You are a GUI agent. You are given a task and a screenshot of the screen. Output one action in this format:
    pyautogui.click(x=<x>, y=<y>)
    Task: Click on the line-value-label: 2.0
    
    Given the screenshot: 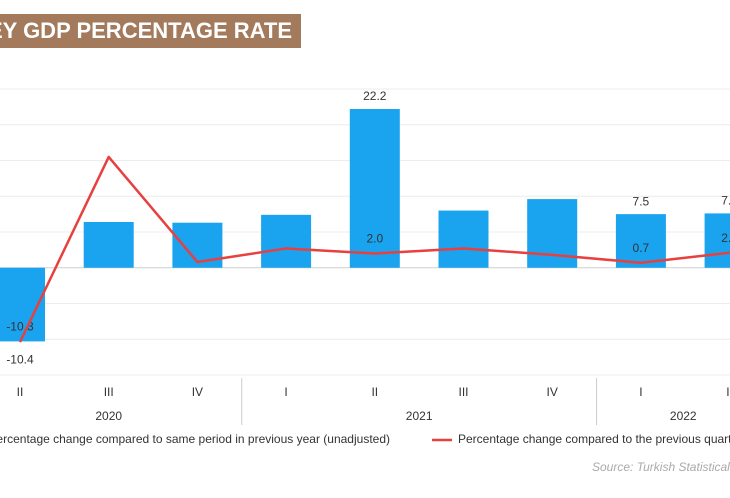 What is the action you would take?
    pyautogui.click(x=374, y=239)
    